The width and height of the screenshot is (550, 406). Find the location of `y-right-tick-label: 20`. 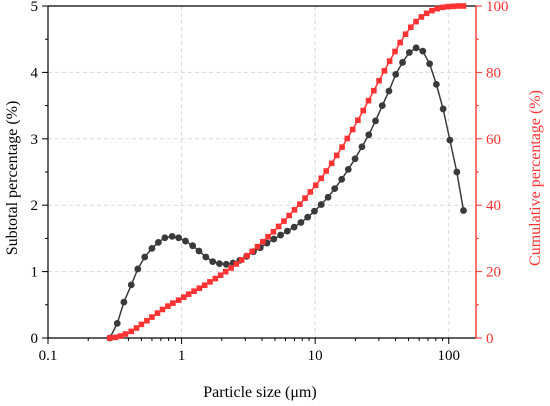

y-right-tick-label: 20 is located at coordinates (493, 273).